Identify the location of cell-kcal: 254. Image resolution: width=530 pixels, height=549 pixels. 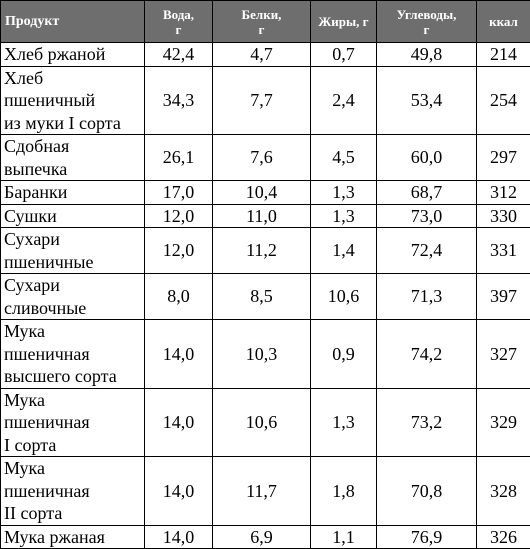
(503, 100).